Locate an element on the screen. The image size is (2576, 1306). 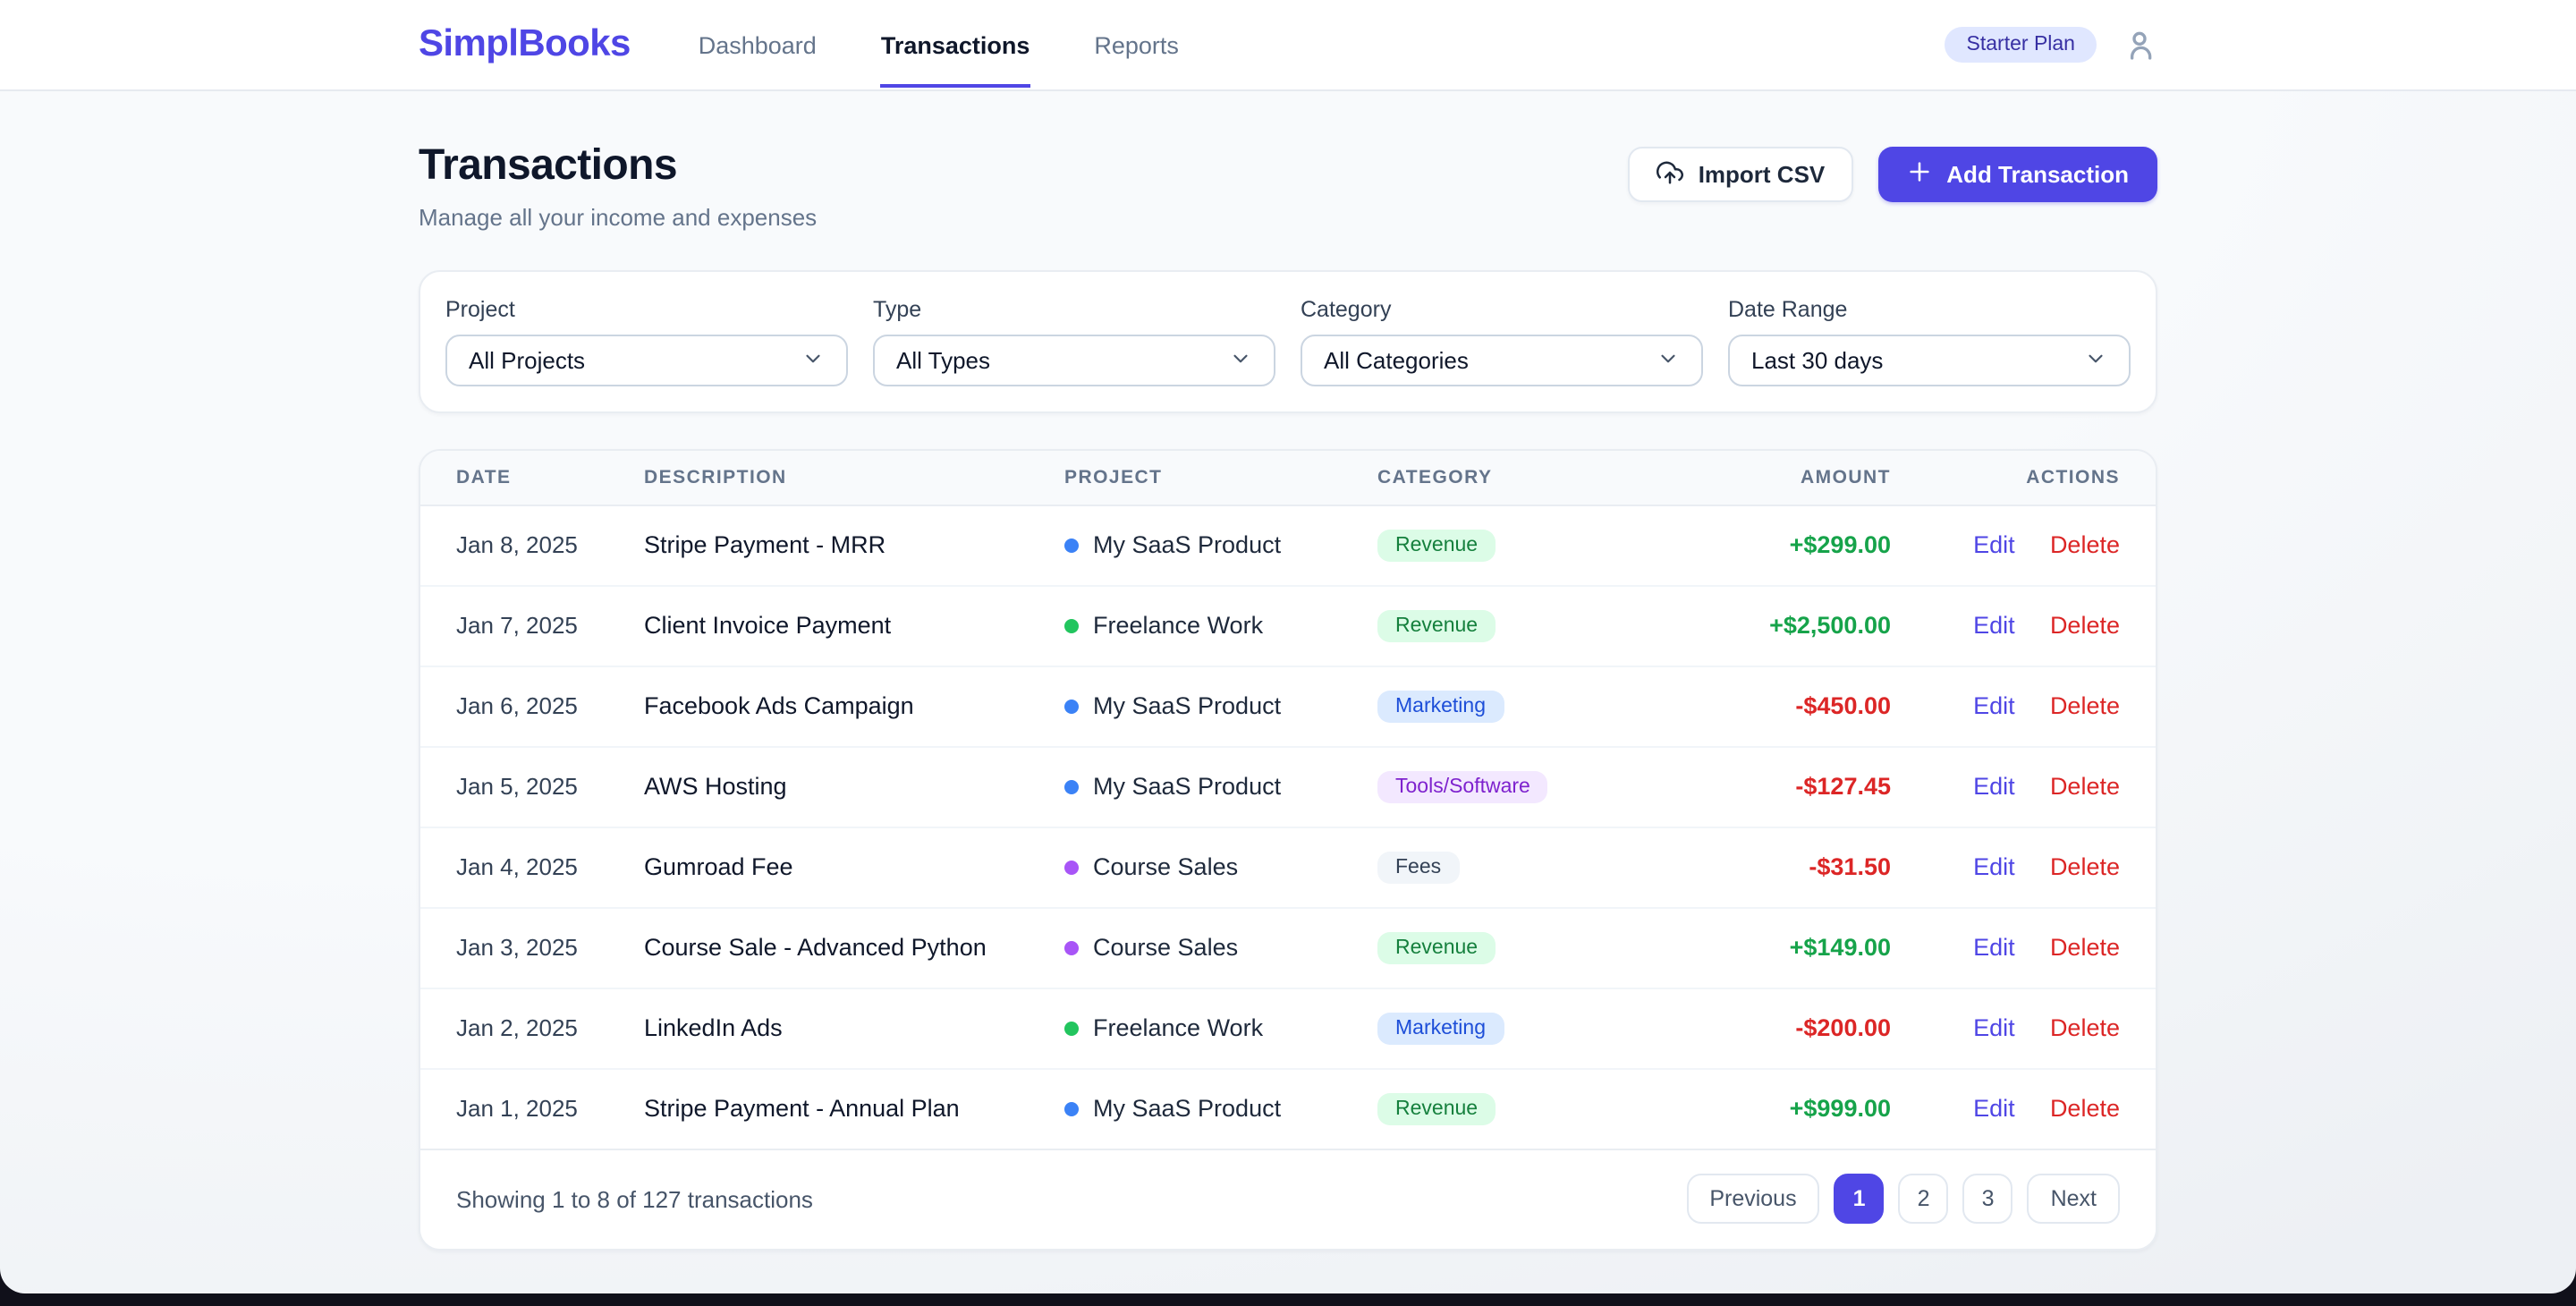
transaction-project: Course Sales is located at coordinates (1213, 948).